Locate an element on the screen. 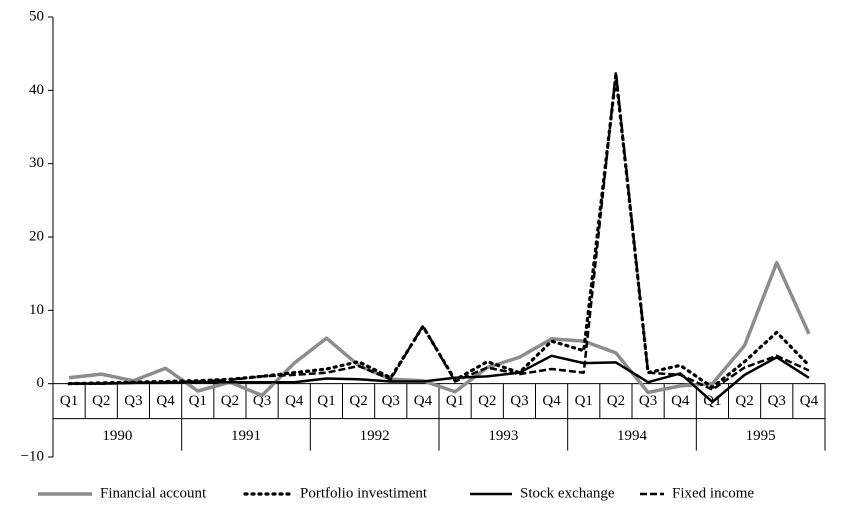 This screenshot has height=525, width=850. x-group-label: 1993 is located at coordinates (503, 436).